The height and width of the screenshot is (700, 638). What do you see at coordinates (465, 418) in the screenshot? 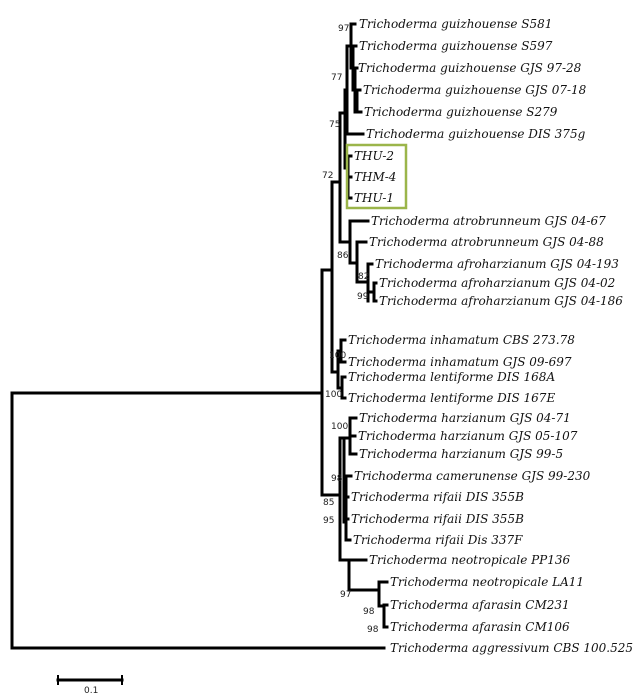
I see `taxon-label: Trichoderma harzianum GJS 04-71` at bounding box center [465, 418].